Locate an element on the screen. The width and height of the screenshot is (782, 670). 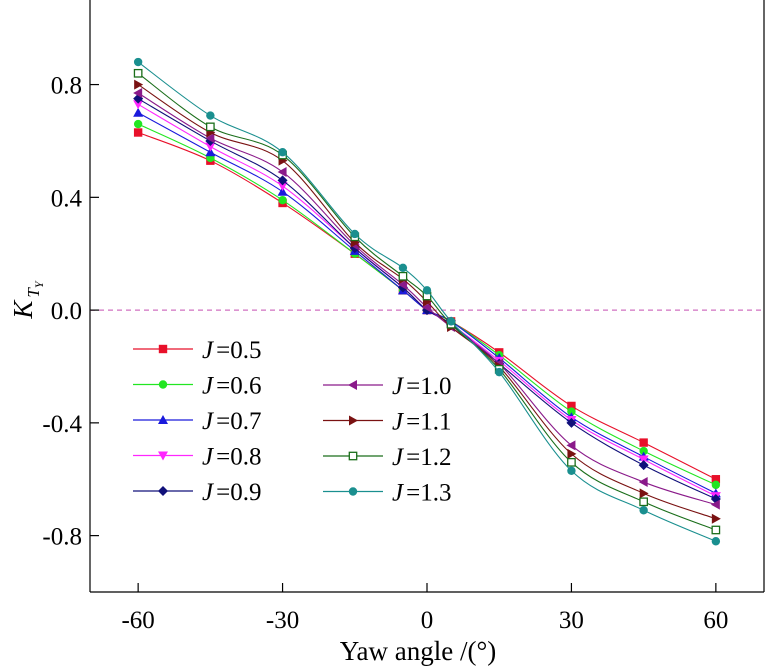
x-tick-label: -30 is located at coordinates (282, 620).